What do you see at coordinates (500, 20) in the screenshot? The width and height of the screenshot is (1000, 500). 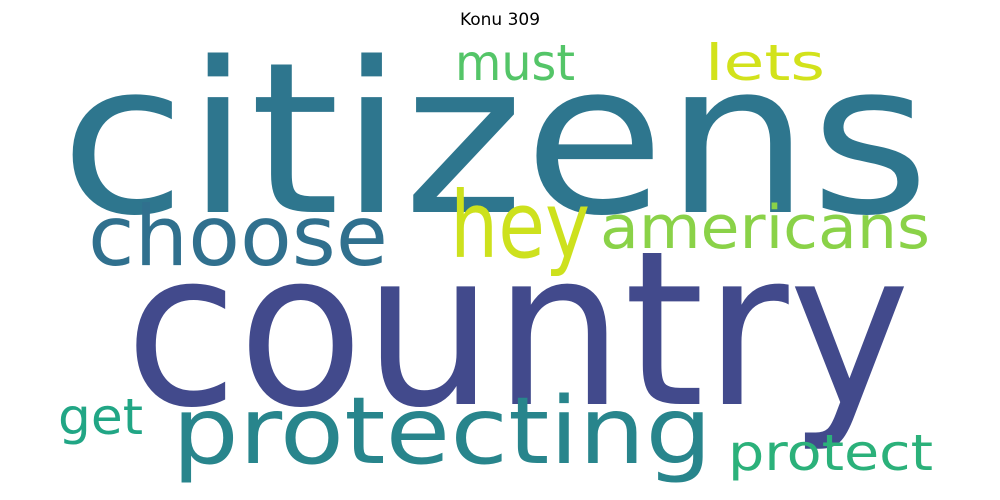 I see `figure-title: Konu 309` at bounding box center [500, 20].